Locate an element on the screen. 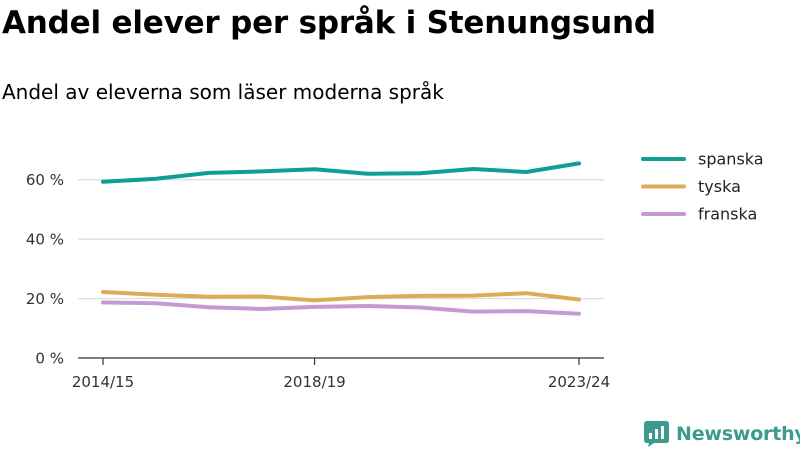 This screenshot has width=800, height=450. newsworthy-logo-icon is located at coordinates (656, 434).